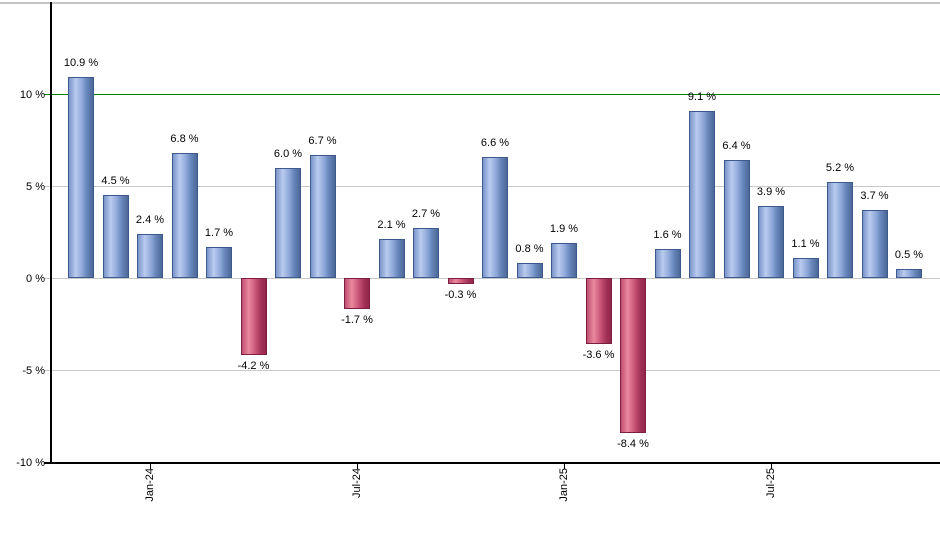 The height and width of the screenshot is (550, 940). I want to click on bar-value-label: -4.2 %, so click(253, 366).